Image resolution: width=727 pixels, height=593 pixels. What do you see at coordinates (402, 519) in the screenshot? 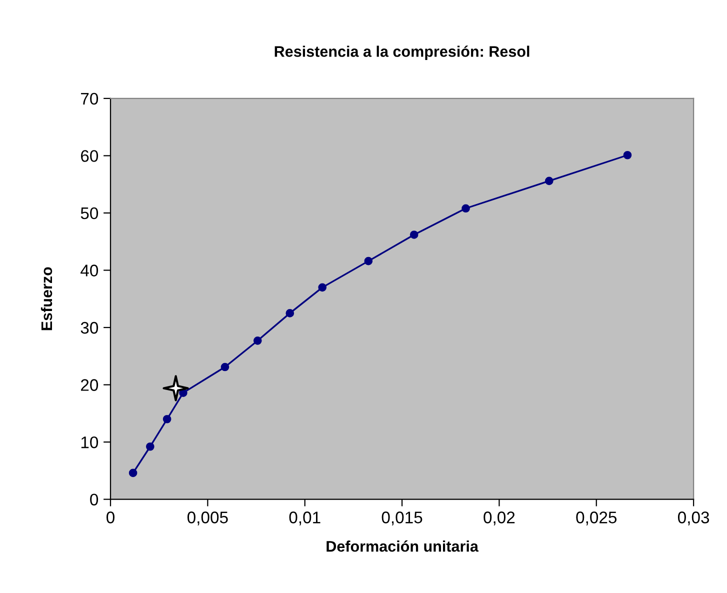
I see `x-tick-label: 0,015` at bounding box center [402, 519].